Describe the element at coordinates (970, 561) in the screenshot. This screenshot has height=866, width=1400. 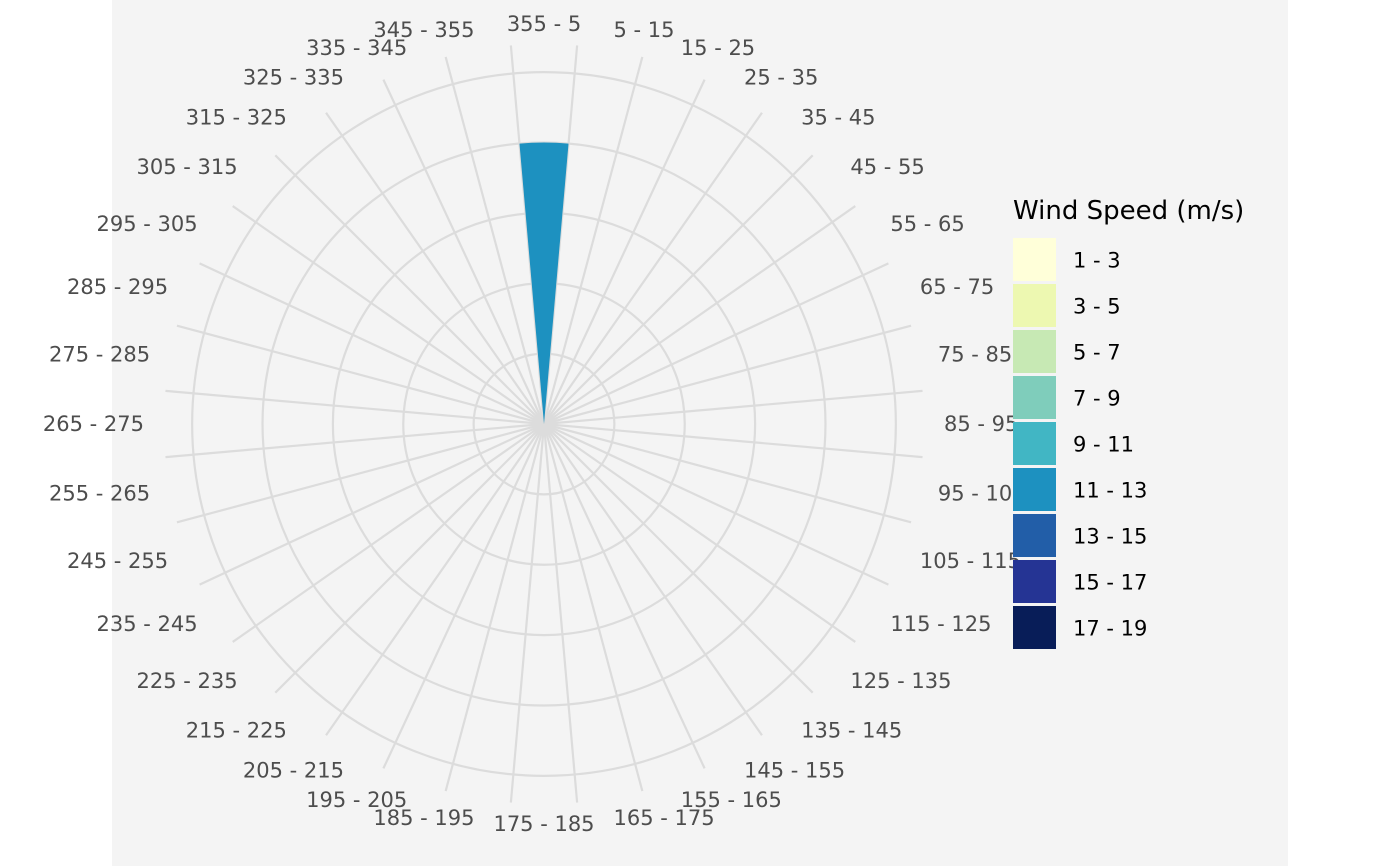
I see `direction-label: 105 - 115` at that location.